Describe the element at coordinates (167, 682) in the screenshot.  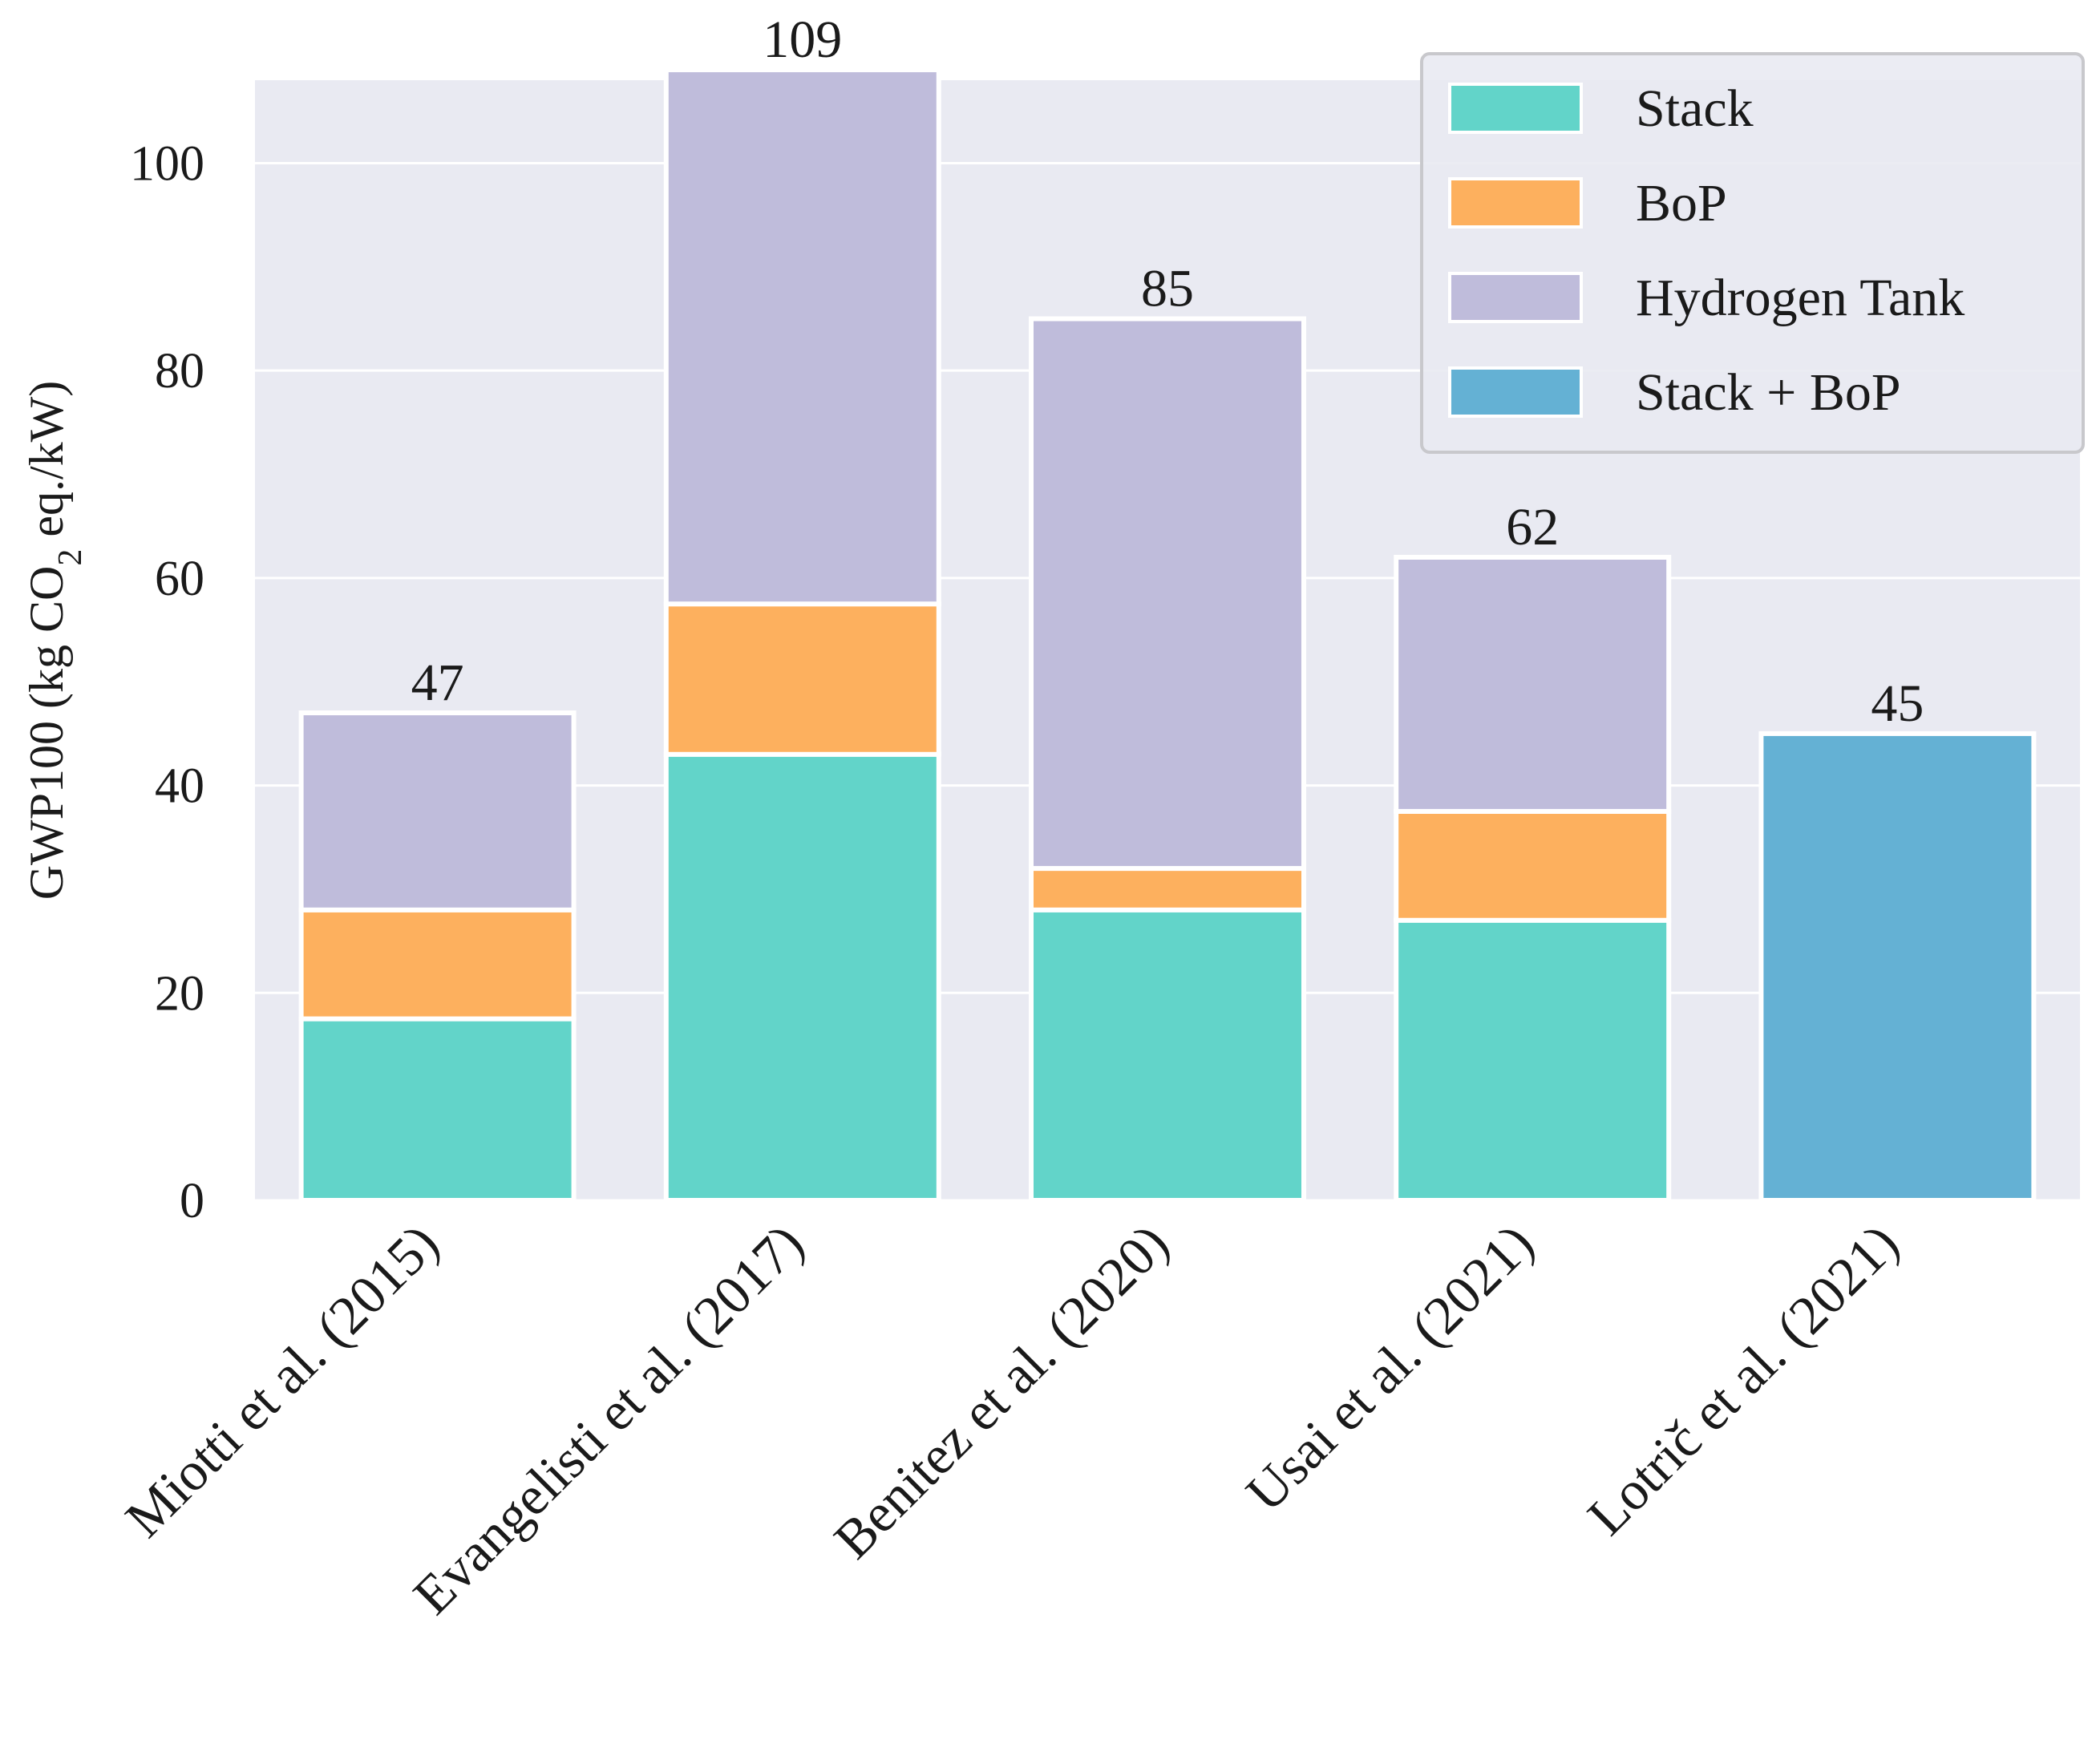
I see `y-ticks: 0 20 40 60 80 100` at that location.